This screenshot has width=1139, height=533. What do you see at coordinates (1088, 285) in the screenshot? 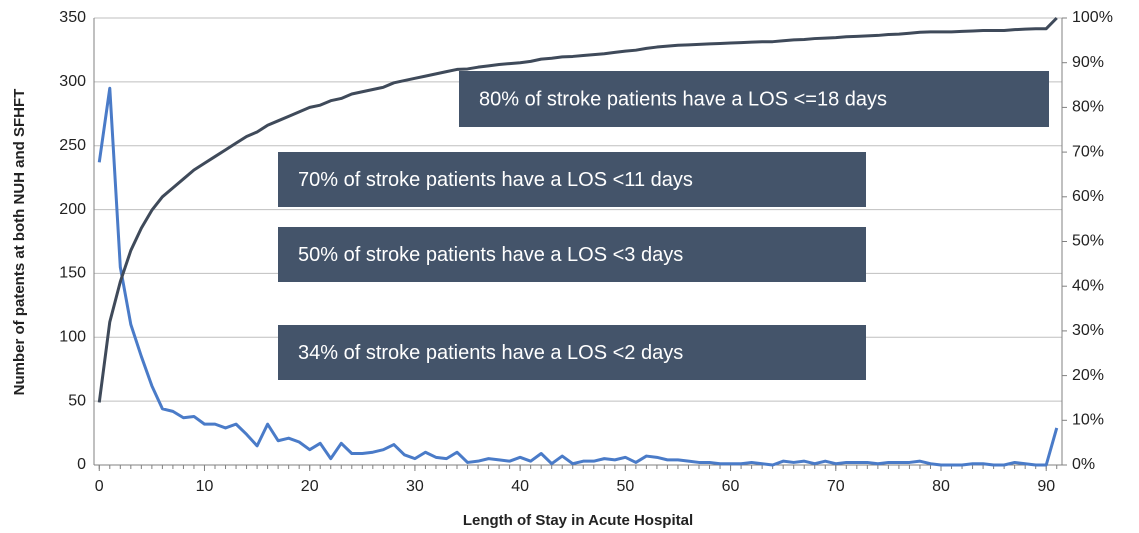
I see `y2-tick-label: 40%` at bounding box center [1088, 285].